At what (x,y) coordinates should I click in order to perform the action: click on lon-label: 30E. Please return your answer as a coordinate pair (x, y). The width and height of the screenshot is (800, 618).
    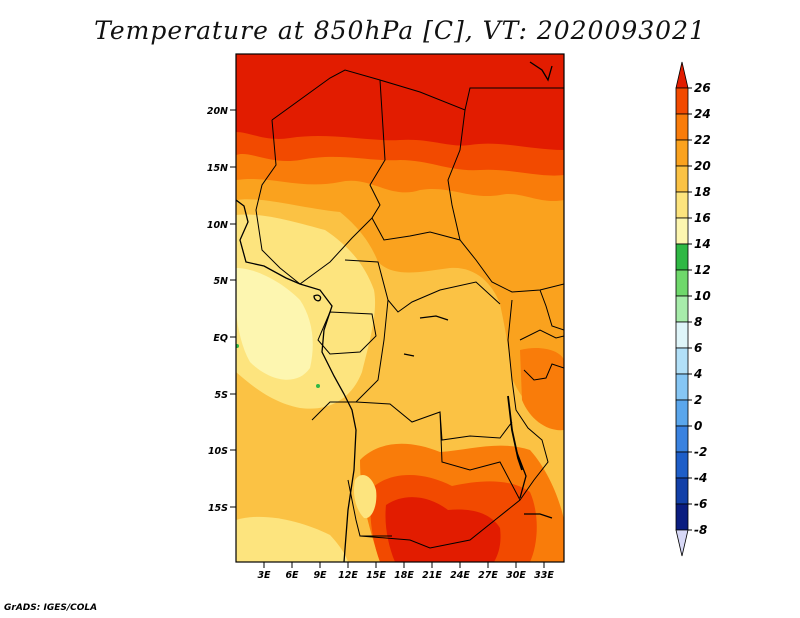
    Looking at the image, I should click on (516, 575).